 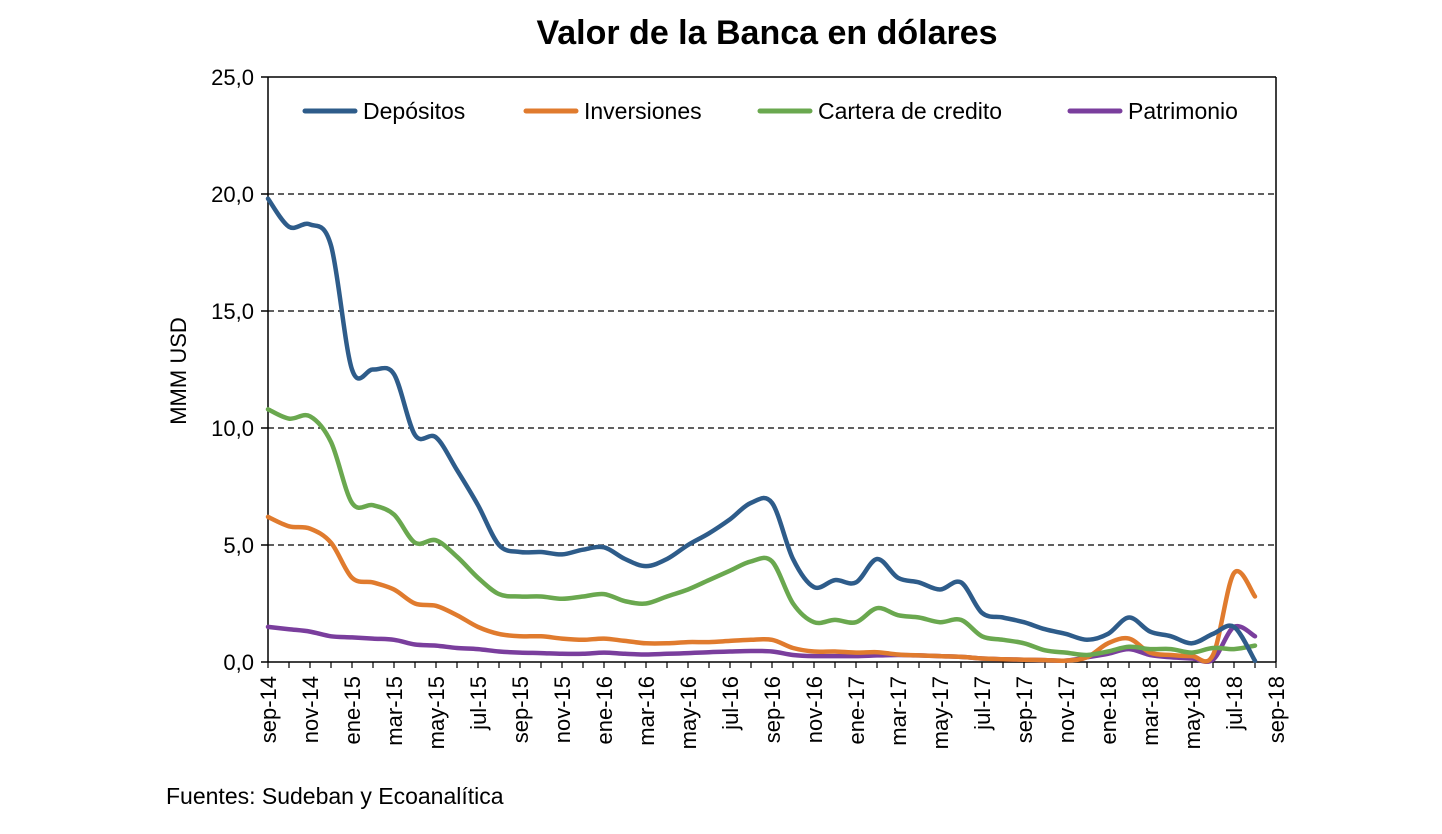 What do you see at coordinates (1108, 710) in the screenshot?
I see `x-tick-label: ene-18` at bounding box center [1108, 710].